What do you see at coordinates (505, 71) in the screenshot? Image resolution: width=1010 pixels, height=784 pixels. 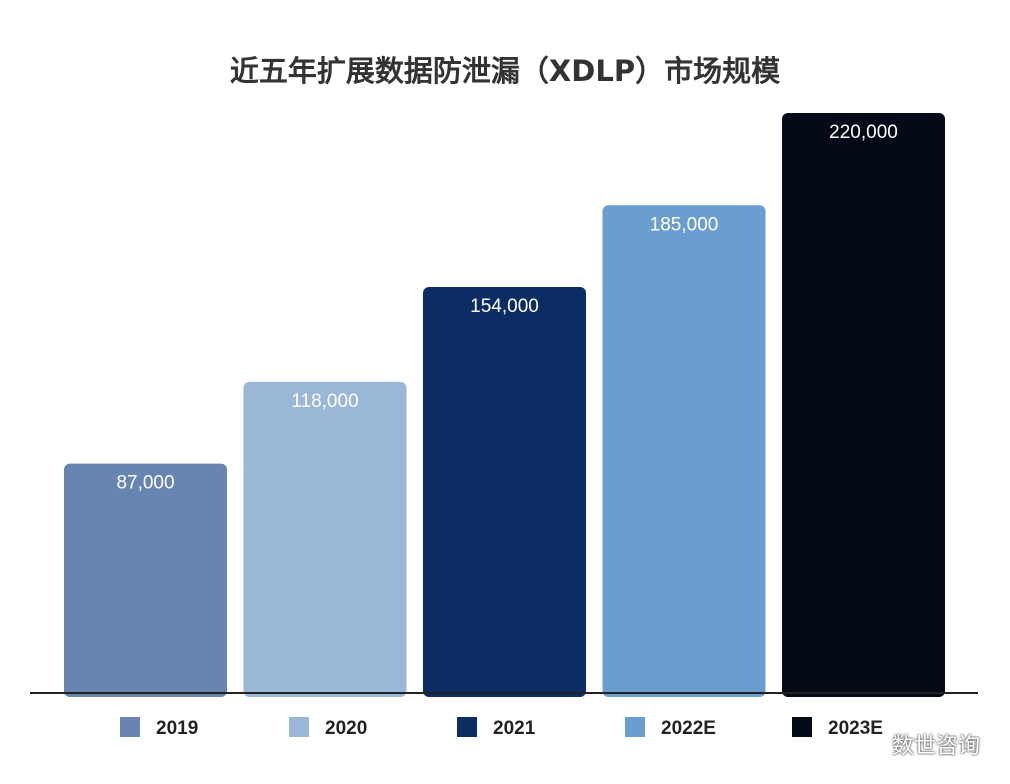 I see `chart-title: 近五年扩展数据防泄漏（XDLP）市场规模` at bounding box center [505, 71].